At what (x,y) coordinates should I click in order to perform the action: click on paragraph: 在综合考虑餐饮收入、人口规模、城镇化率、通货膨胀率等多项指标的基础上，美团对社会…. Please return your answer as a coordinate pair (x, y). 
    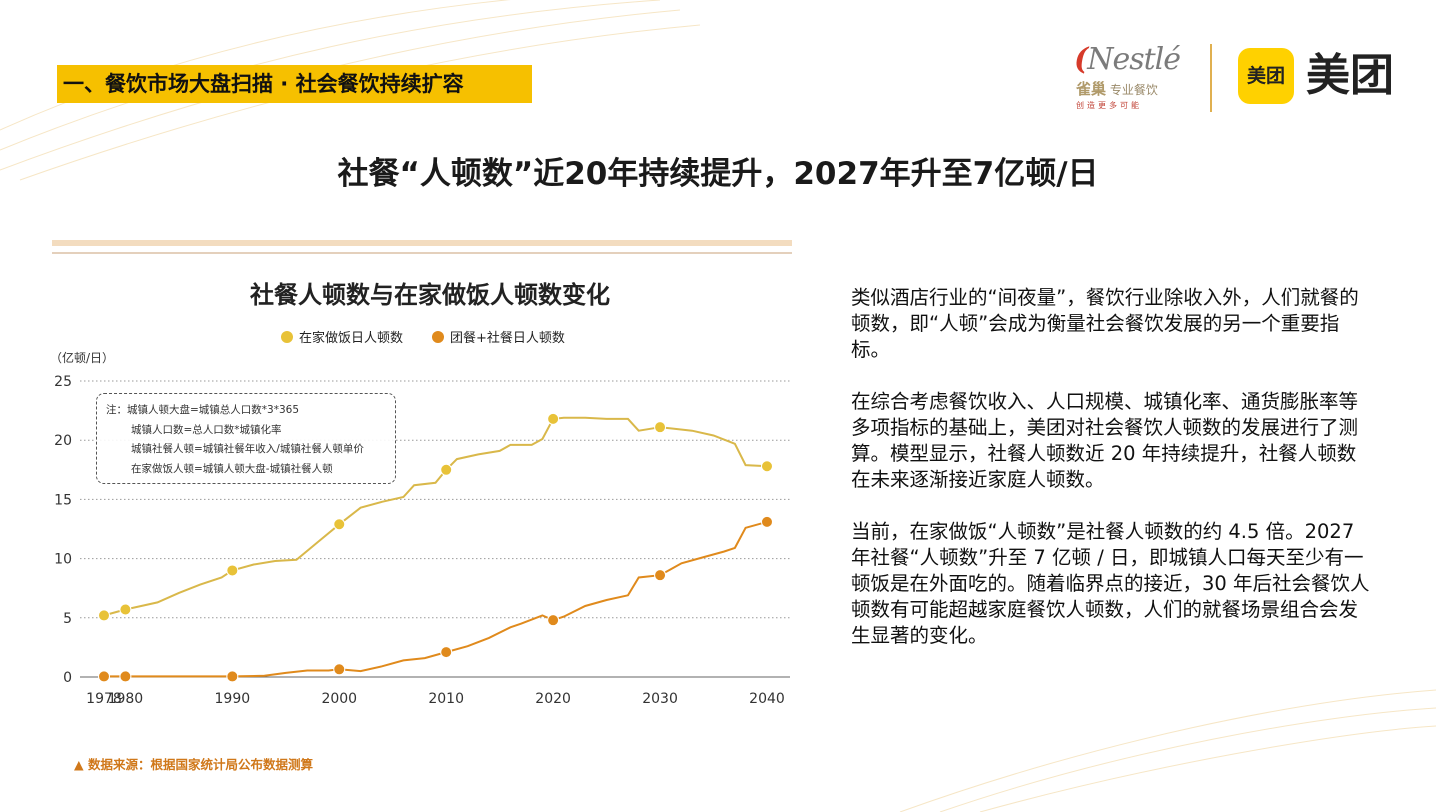
    Looking at the image, I should click on (1105, 440).